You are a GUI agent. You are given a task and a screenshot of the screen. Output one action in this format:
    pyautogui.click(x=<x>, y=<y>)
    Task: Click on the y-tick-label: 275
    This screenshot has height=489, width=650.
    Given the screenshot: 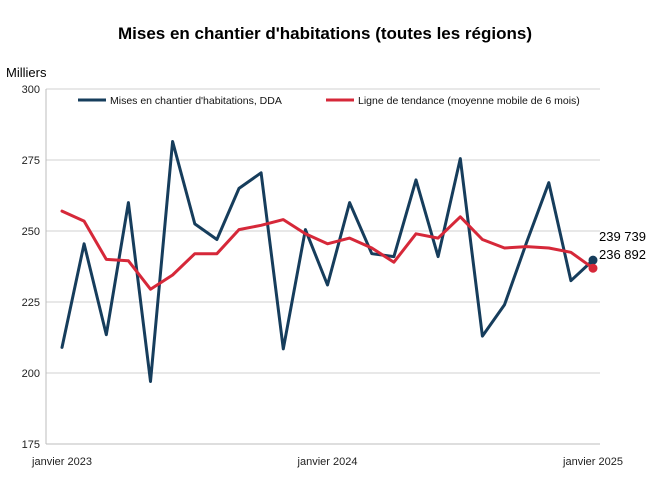 What is the action you would take?
    pyautogui.click(x=31, y=161)
    